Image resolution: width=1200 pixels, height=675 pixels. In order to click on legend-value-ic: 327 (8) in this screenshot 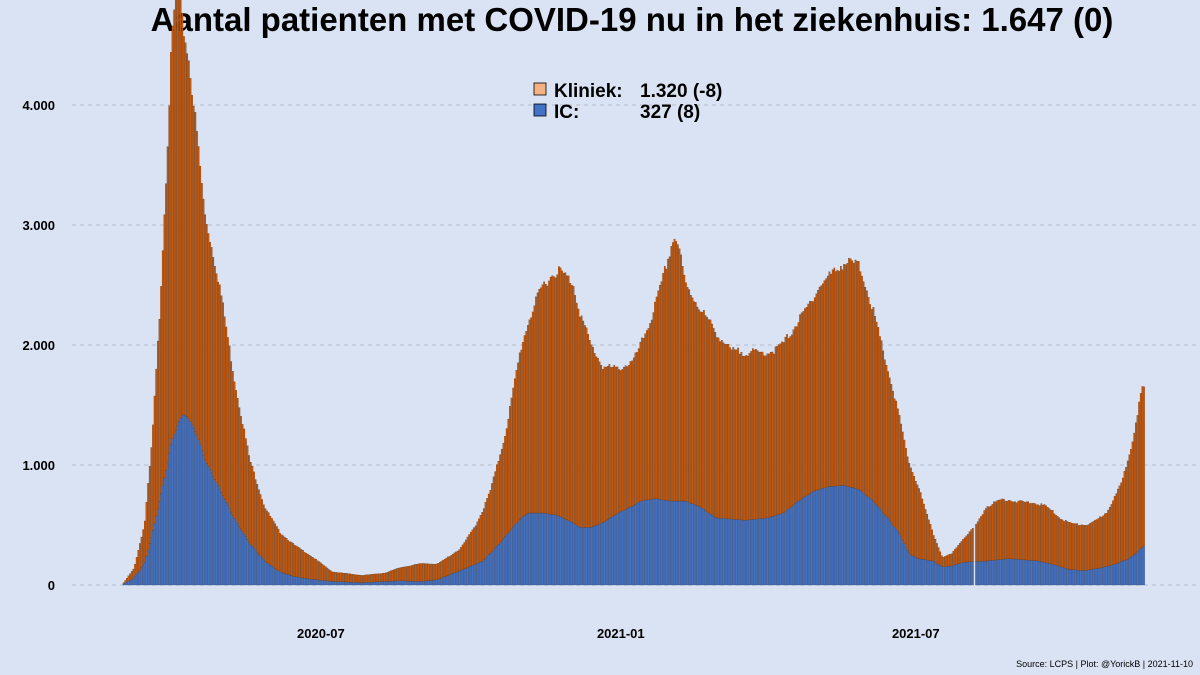, I will do `click(670, 112)`.